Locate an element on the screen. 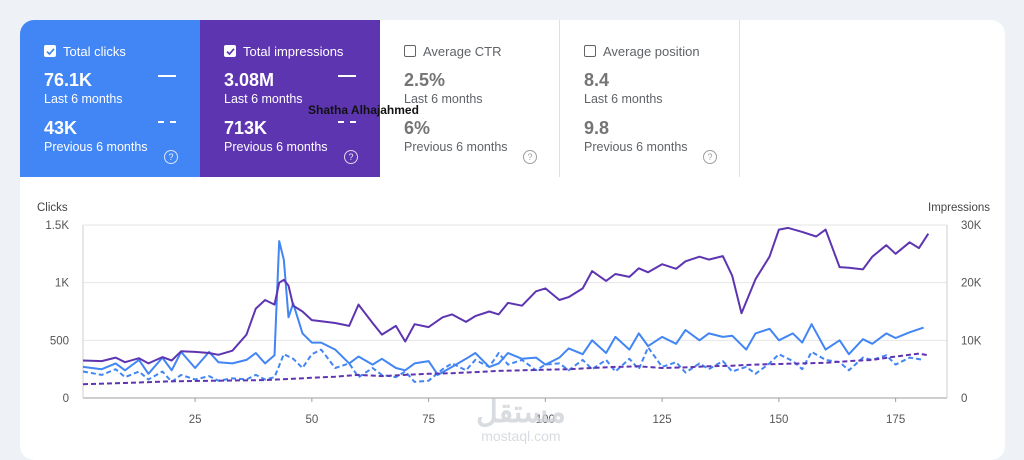  series-line-left-dashed is located at coordinates (503, 364).